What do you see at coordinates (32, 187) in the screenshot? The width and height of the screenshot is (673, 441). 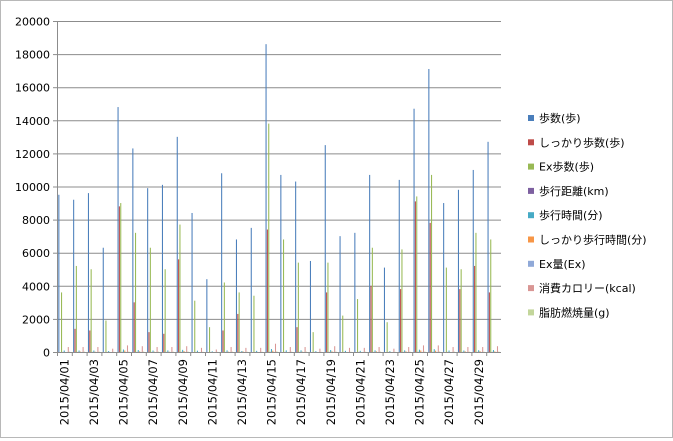 I see `y-tick-label: 10000` at bounding box center [32, 187].